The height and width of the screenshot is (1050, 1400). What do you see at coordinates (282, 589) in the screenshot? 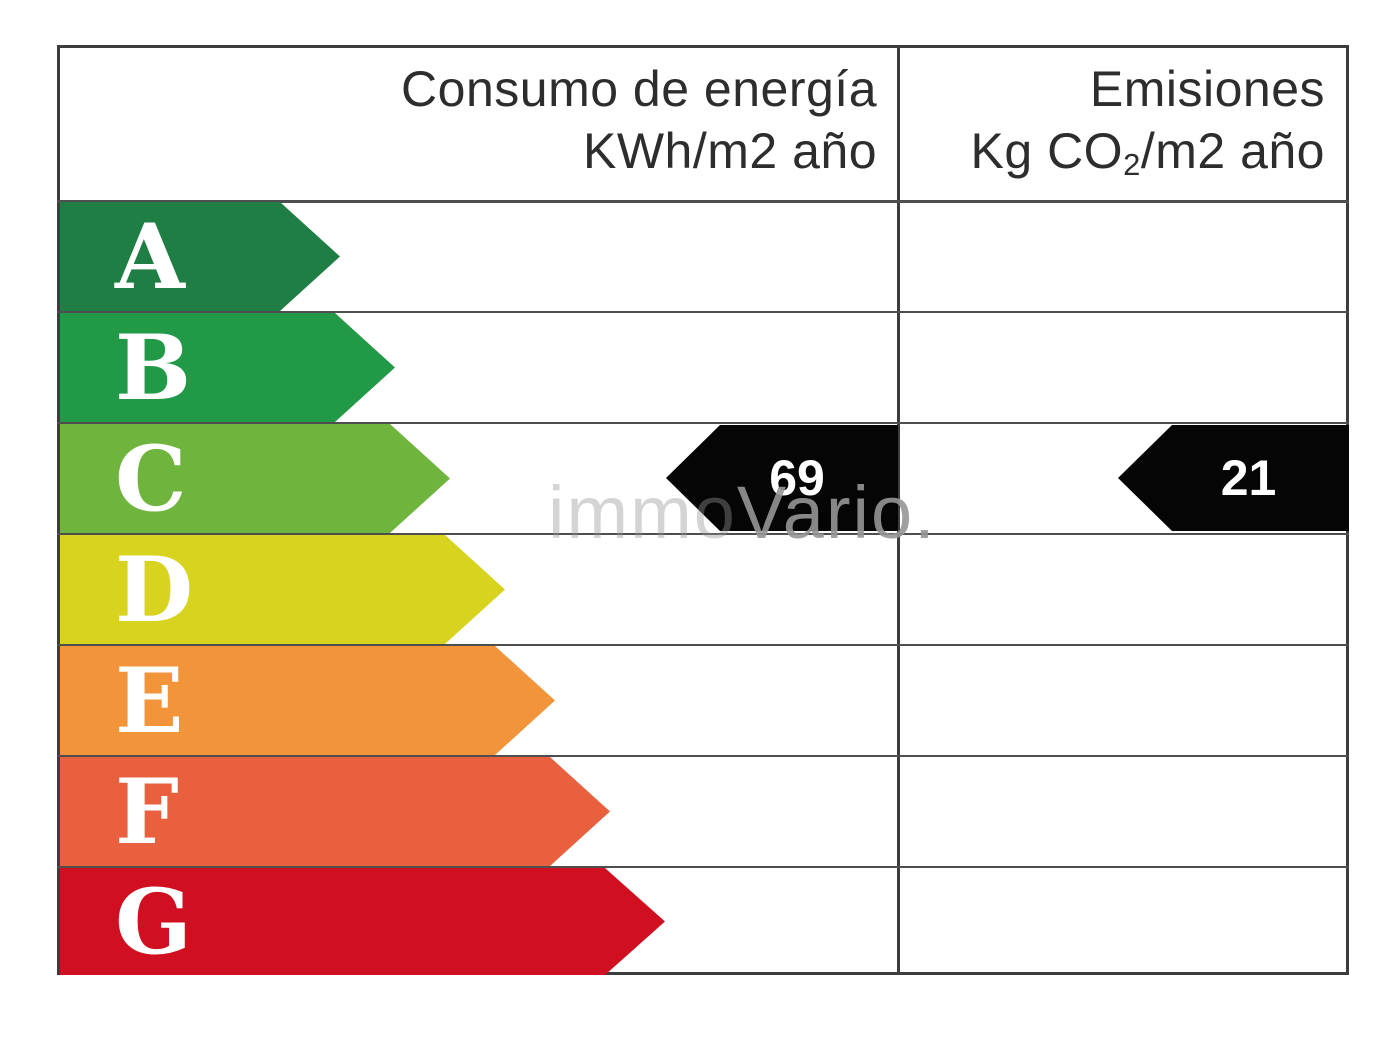
I see `rating-bar-d: D` at bounding box center [282, 589].